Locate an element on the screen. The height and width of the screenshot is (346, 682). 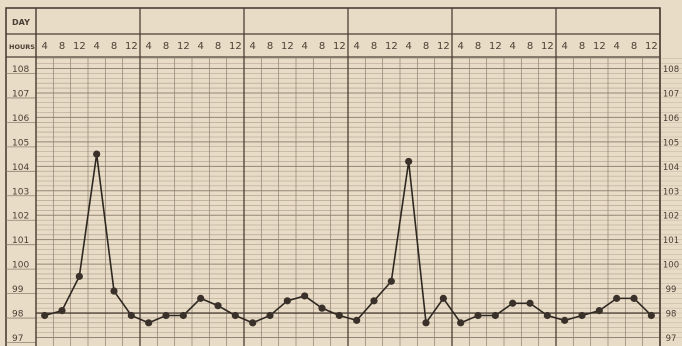
y-tick-label: 99 is located at coordinates (18, 290).